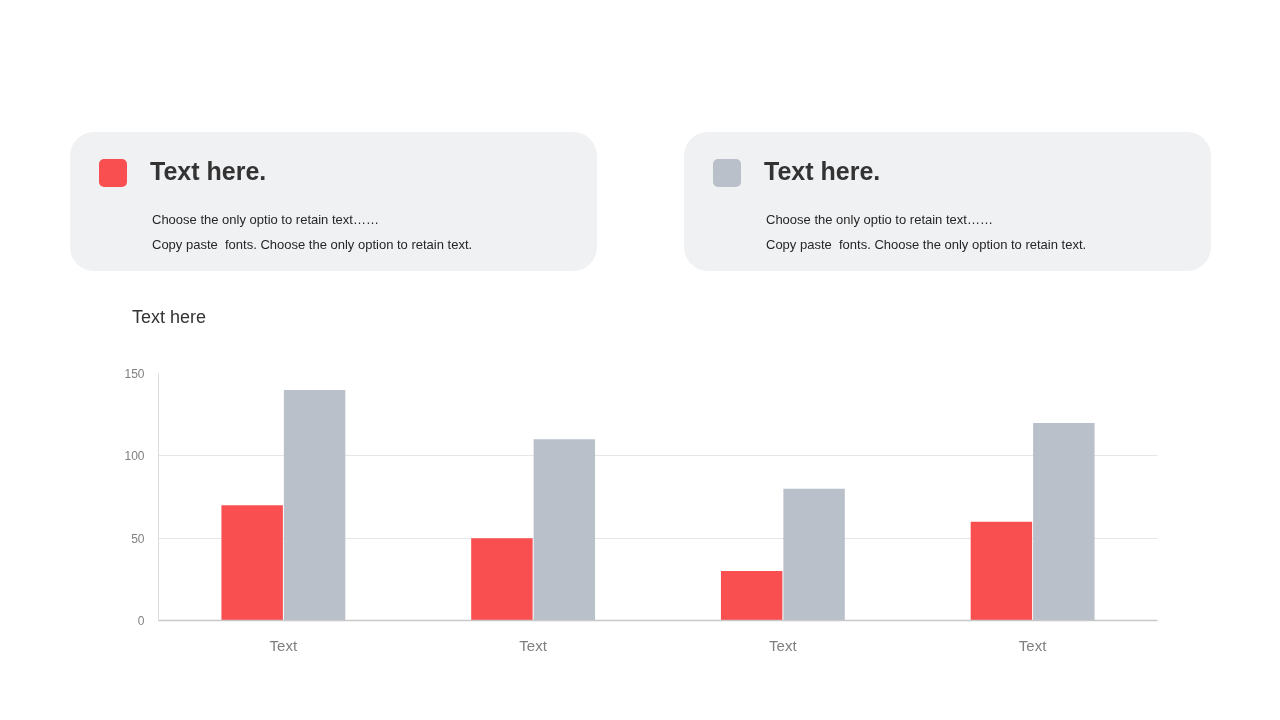 The width and height of the screenshot is (1280, 720). I want to click on y-tick-label: 0, so click(141, 621).